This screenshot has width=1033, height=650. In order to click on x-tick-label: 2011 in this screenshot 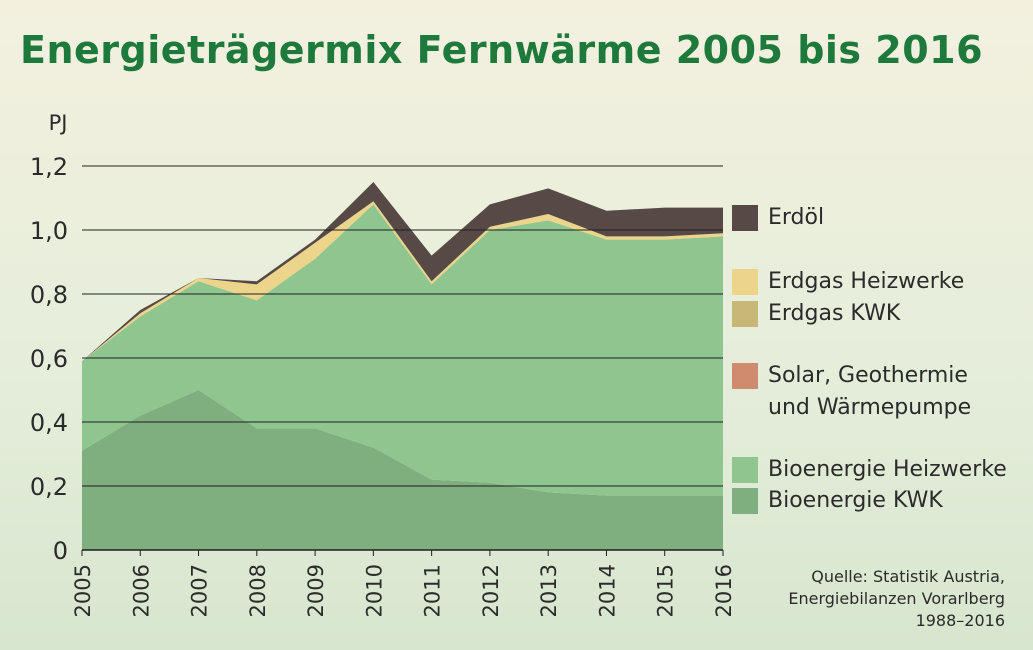, I will do `click(433, 590)`.